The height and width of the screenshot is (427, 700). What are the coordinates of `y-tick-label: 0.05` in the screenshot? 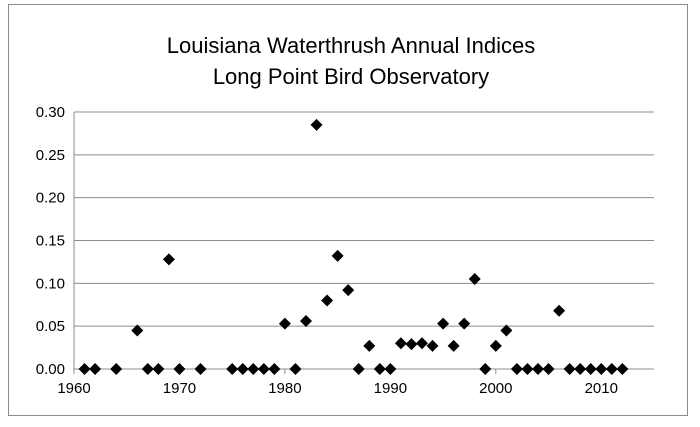 It's located at (50, 326).